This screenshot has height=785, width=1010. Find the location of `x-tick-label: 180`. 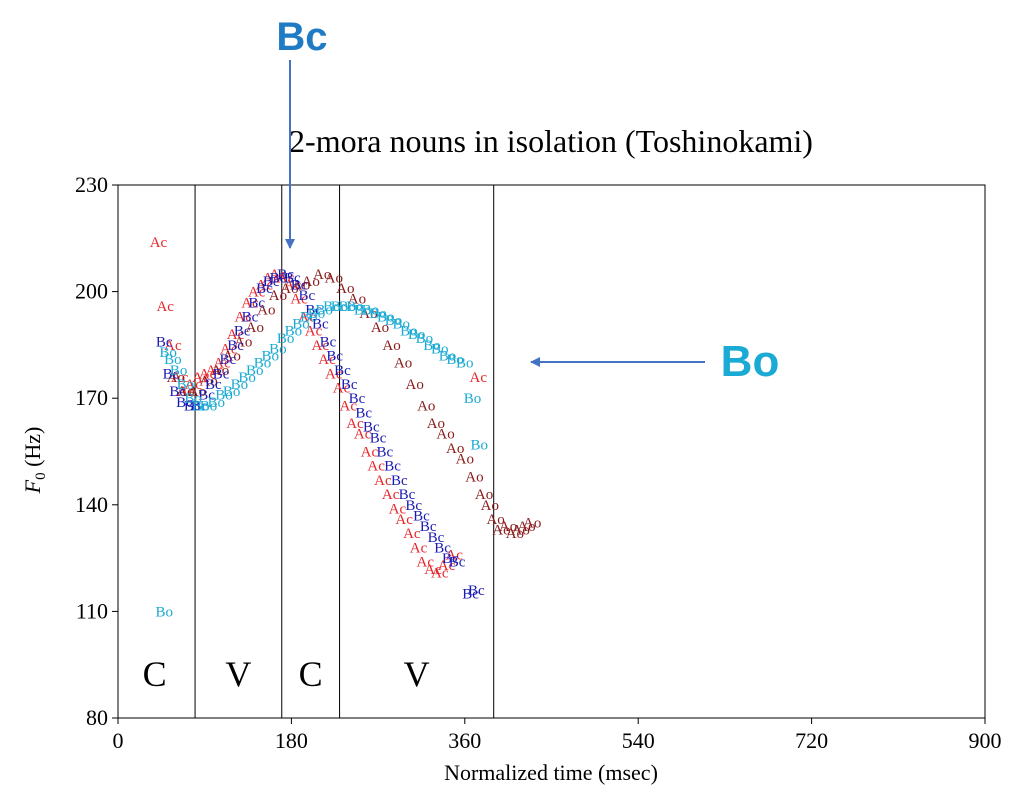

x-tick-label: 180 is located at coordinates (291, 740).